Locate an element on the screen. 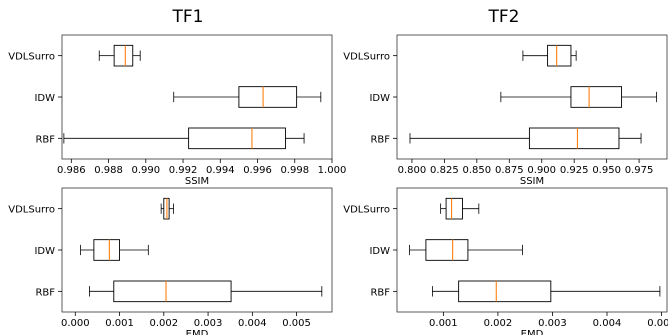 This screenshot has height=335, width=668. x-tick-label: 0.925 is located at coordinates (574, 170).